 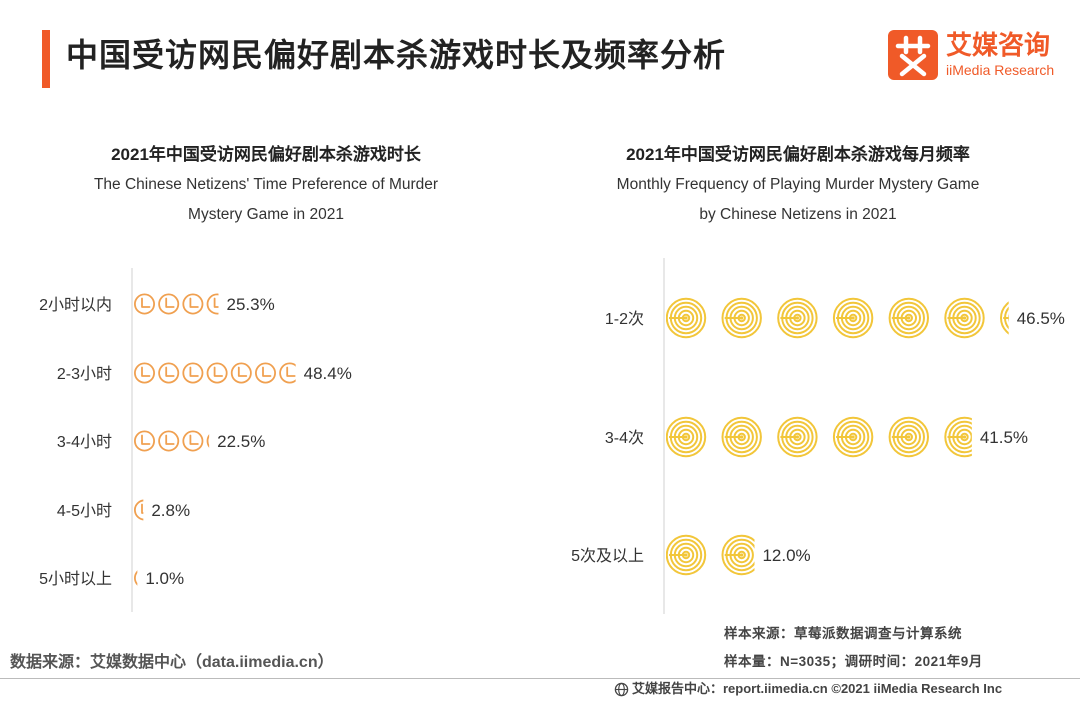 I want to click on chart-1-value-label: 41.5%, so click(x=1004, y=437).